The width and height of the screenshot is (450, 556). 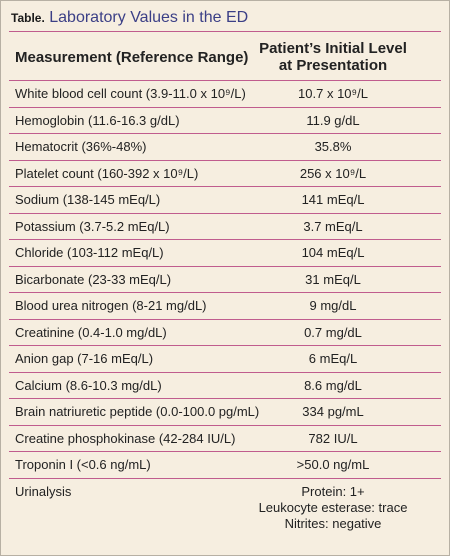 I want to click on measurement-cell: Bicarbonate (23-33 mEq/L), so click(x=93, y=279).